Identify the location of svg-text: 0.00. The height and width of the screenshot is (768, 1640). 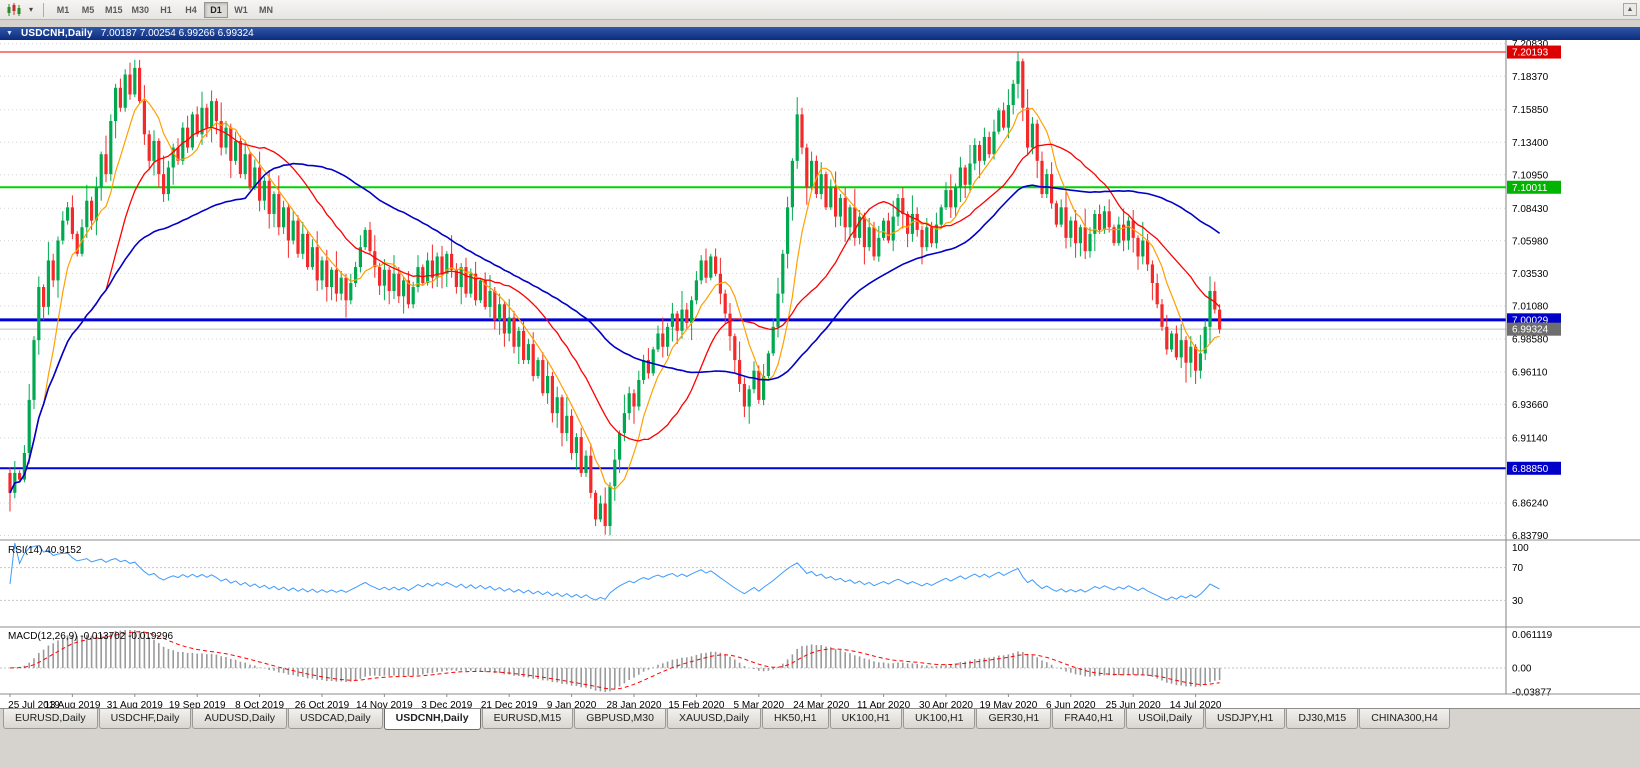
(1522, 668).